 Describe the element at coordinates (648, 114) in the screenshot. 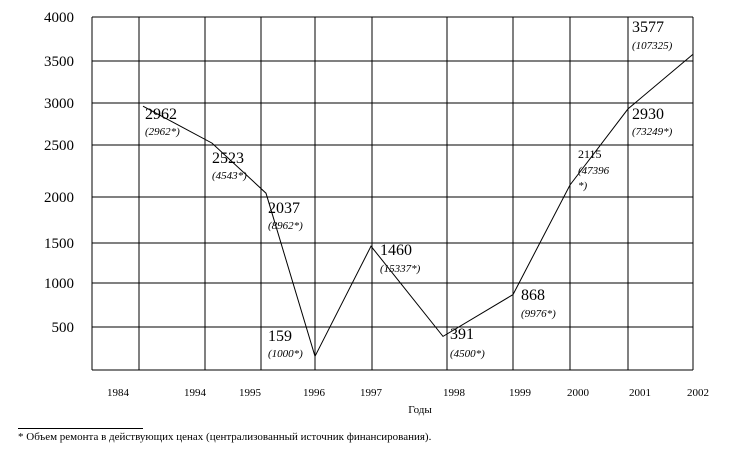

I see `data-value-label: 2930` at that location.